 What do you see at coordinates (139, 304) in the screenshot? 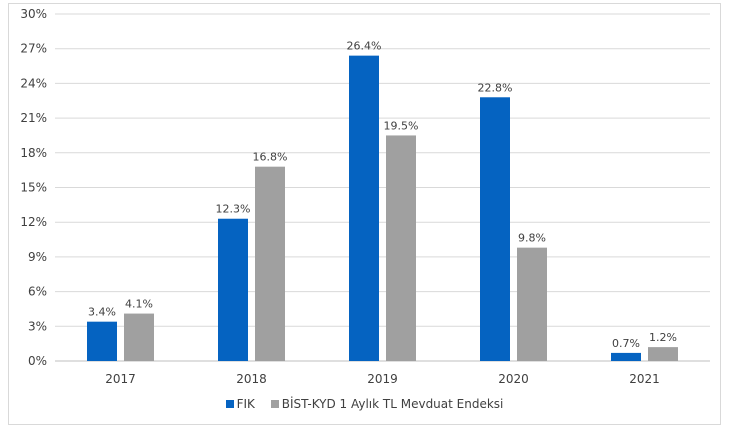
I see `data-label: 4.1%` at bounding box center [139, 304].